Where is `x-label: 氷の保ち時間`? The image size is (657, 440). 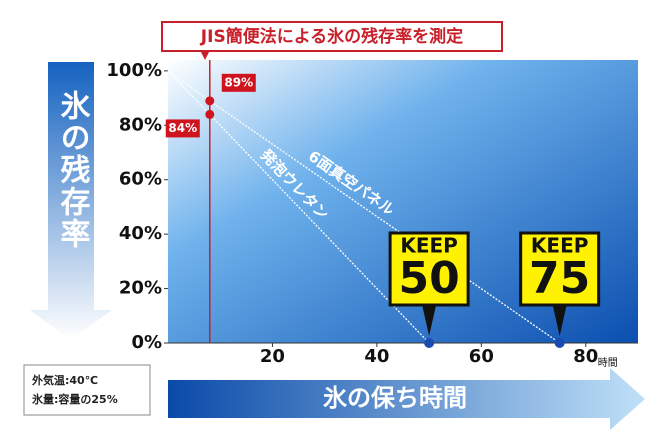 x-label: 氷の保ち時間 is located at coordinates (395, 398).